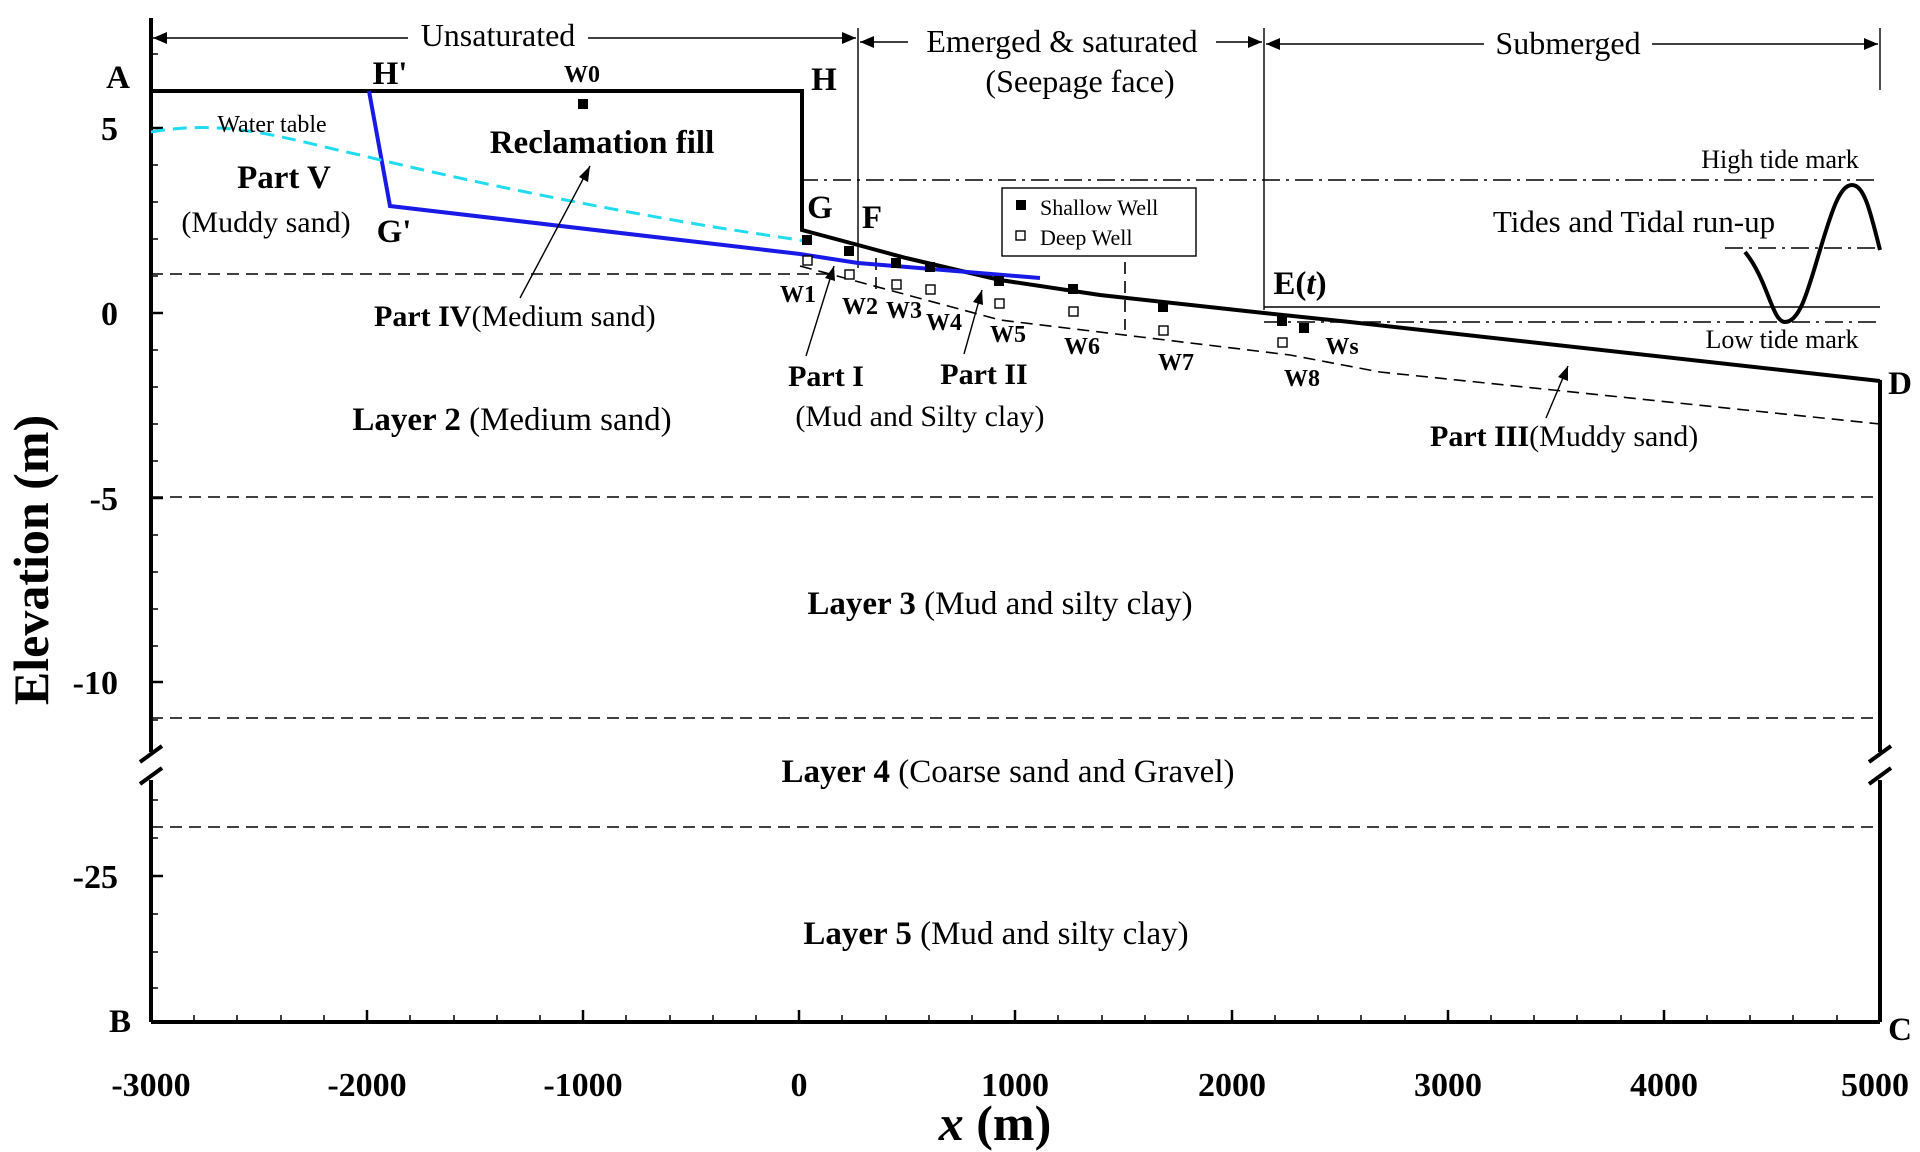 This screenshot has height=1152, width=1920. Describe the element at coordinates (1099, 222) in the screenshot. I see `legend-box` at that location.